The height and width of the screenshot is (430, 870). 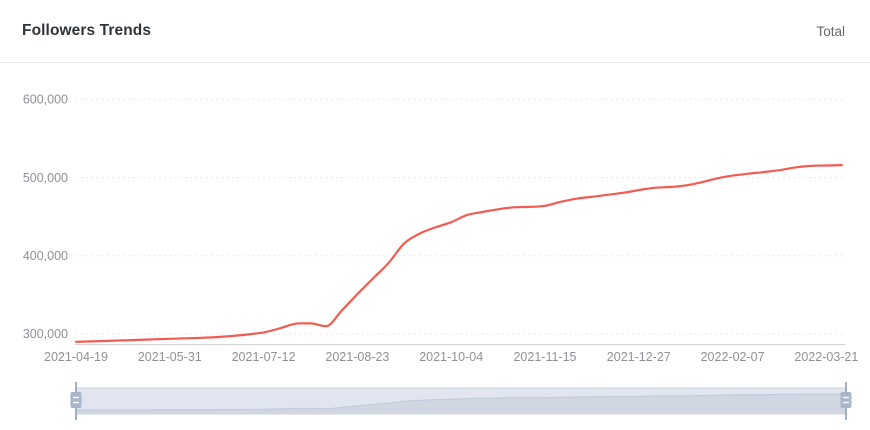 What do you see at coordinates (733, 357) in the screenshot?
I see `x-axis-label: 2022-02-07` at bounding box center [733, 357].